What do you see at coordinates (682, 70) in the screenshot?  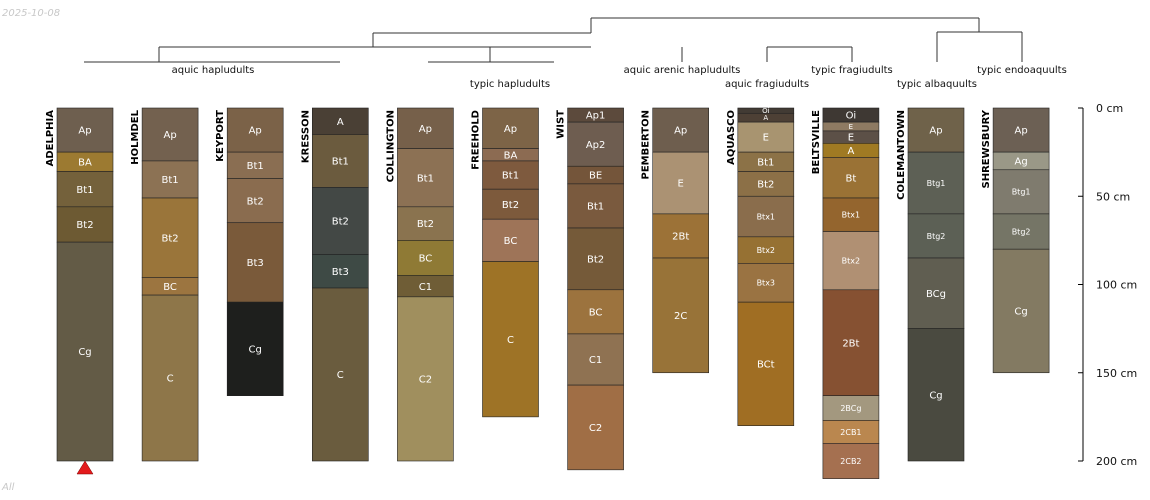 I see `group-label-aquic-arenic-hapludults: aquic arenic hapludults` at bounding box center [682, 70].